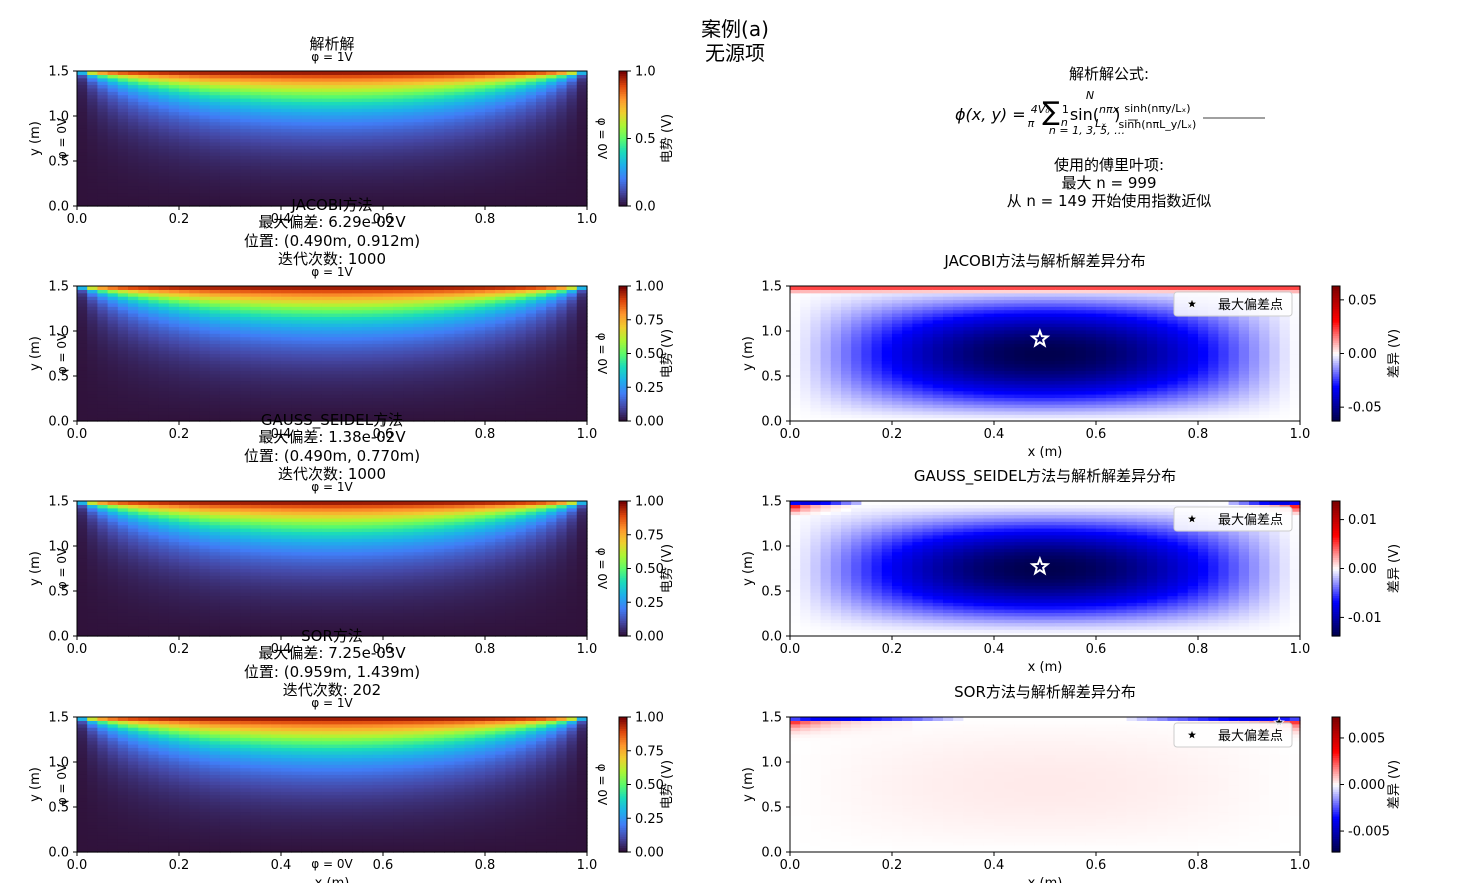  What do you see at coordinates (332, 57) in the screenshot?
I see `bc-top-label: φ = 1V` at bounding box center [332, 57].